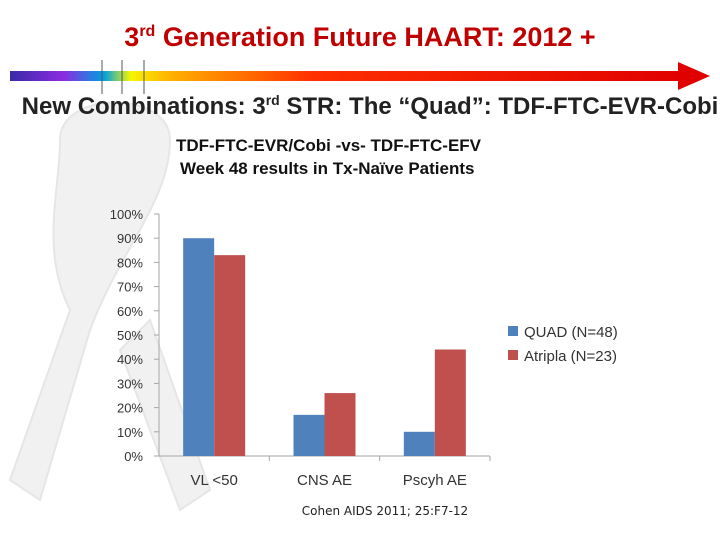 The width and height of the screenshot is (720, 540). I want to click on timeline-arrow, so click(360, 77).